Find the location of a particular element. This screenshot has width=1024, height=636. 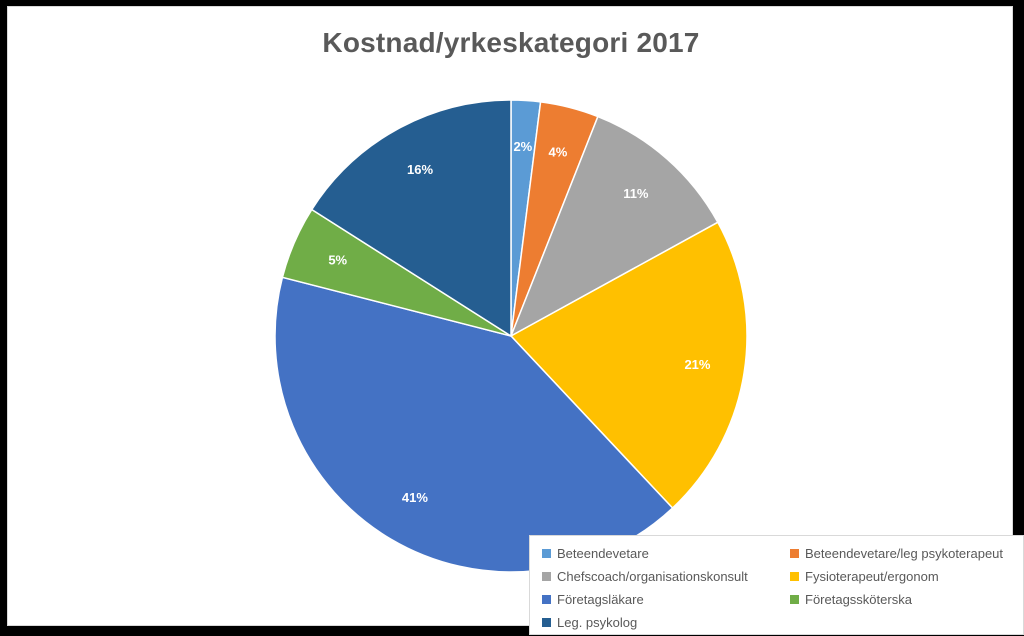

legend-item: Leg. psykolog is located at coordinates (666, 622).